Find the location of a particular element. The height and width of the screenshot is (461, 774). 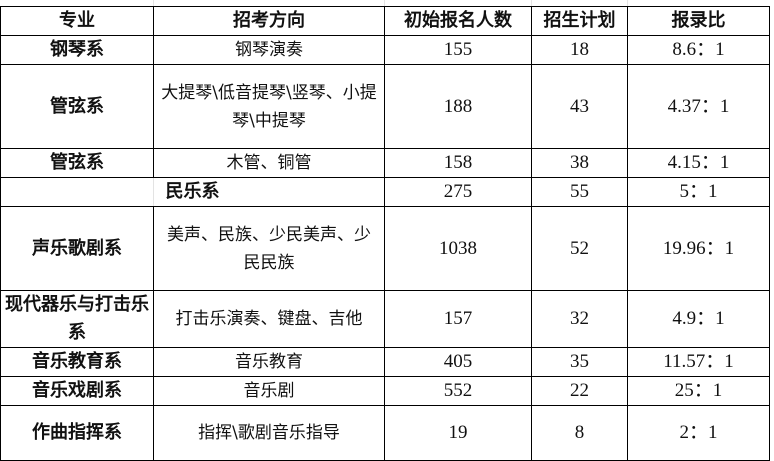

cell-direction: 指挥\歌剧音乐指导 is located at coordinates (269, 433).